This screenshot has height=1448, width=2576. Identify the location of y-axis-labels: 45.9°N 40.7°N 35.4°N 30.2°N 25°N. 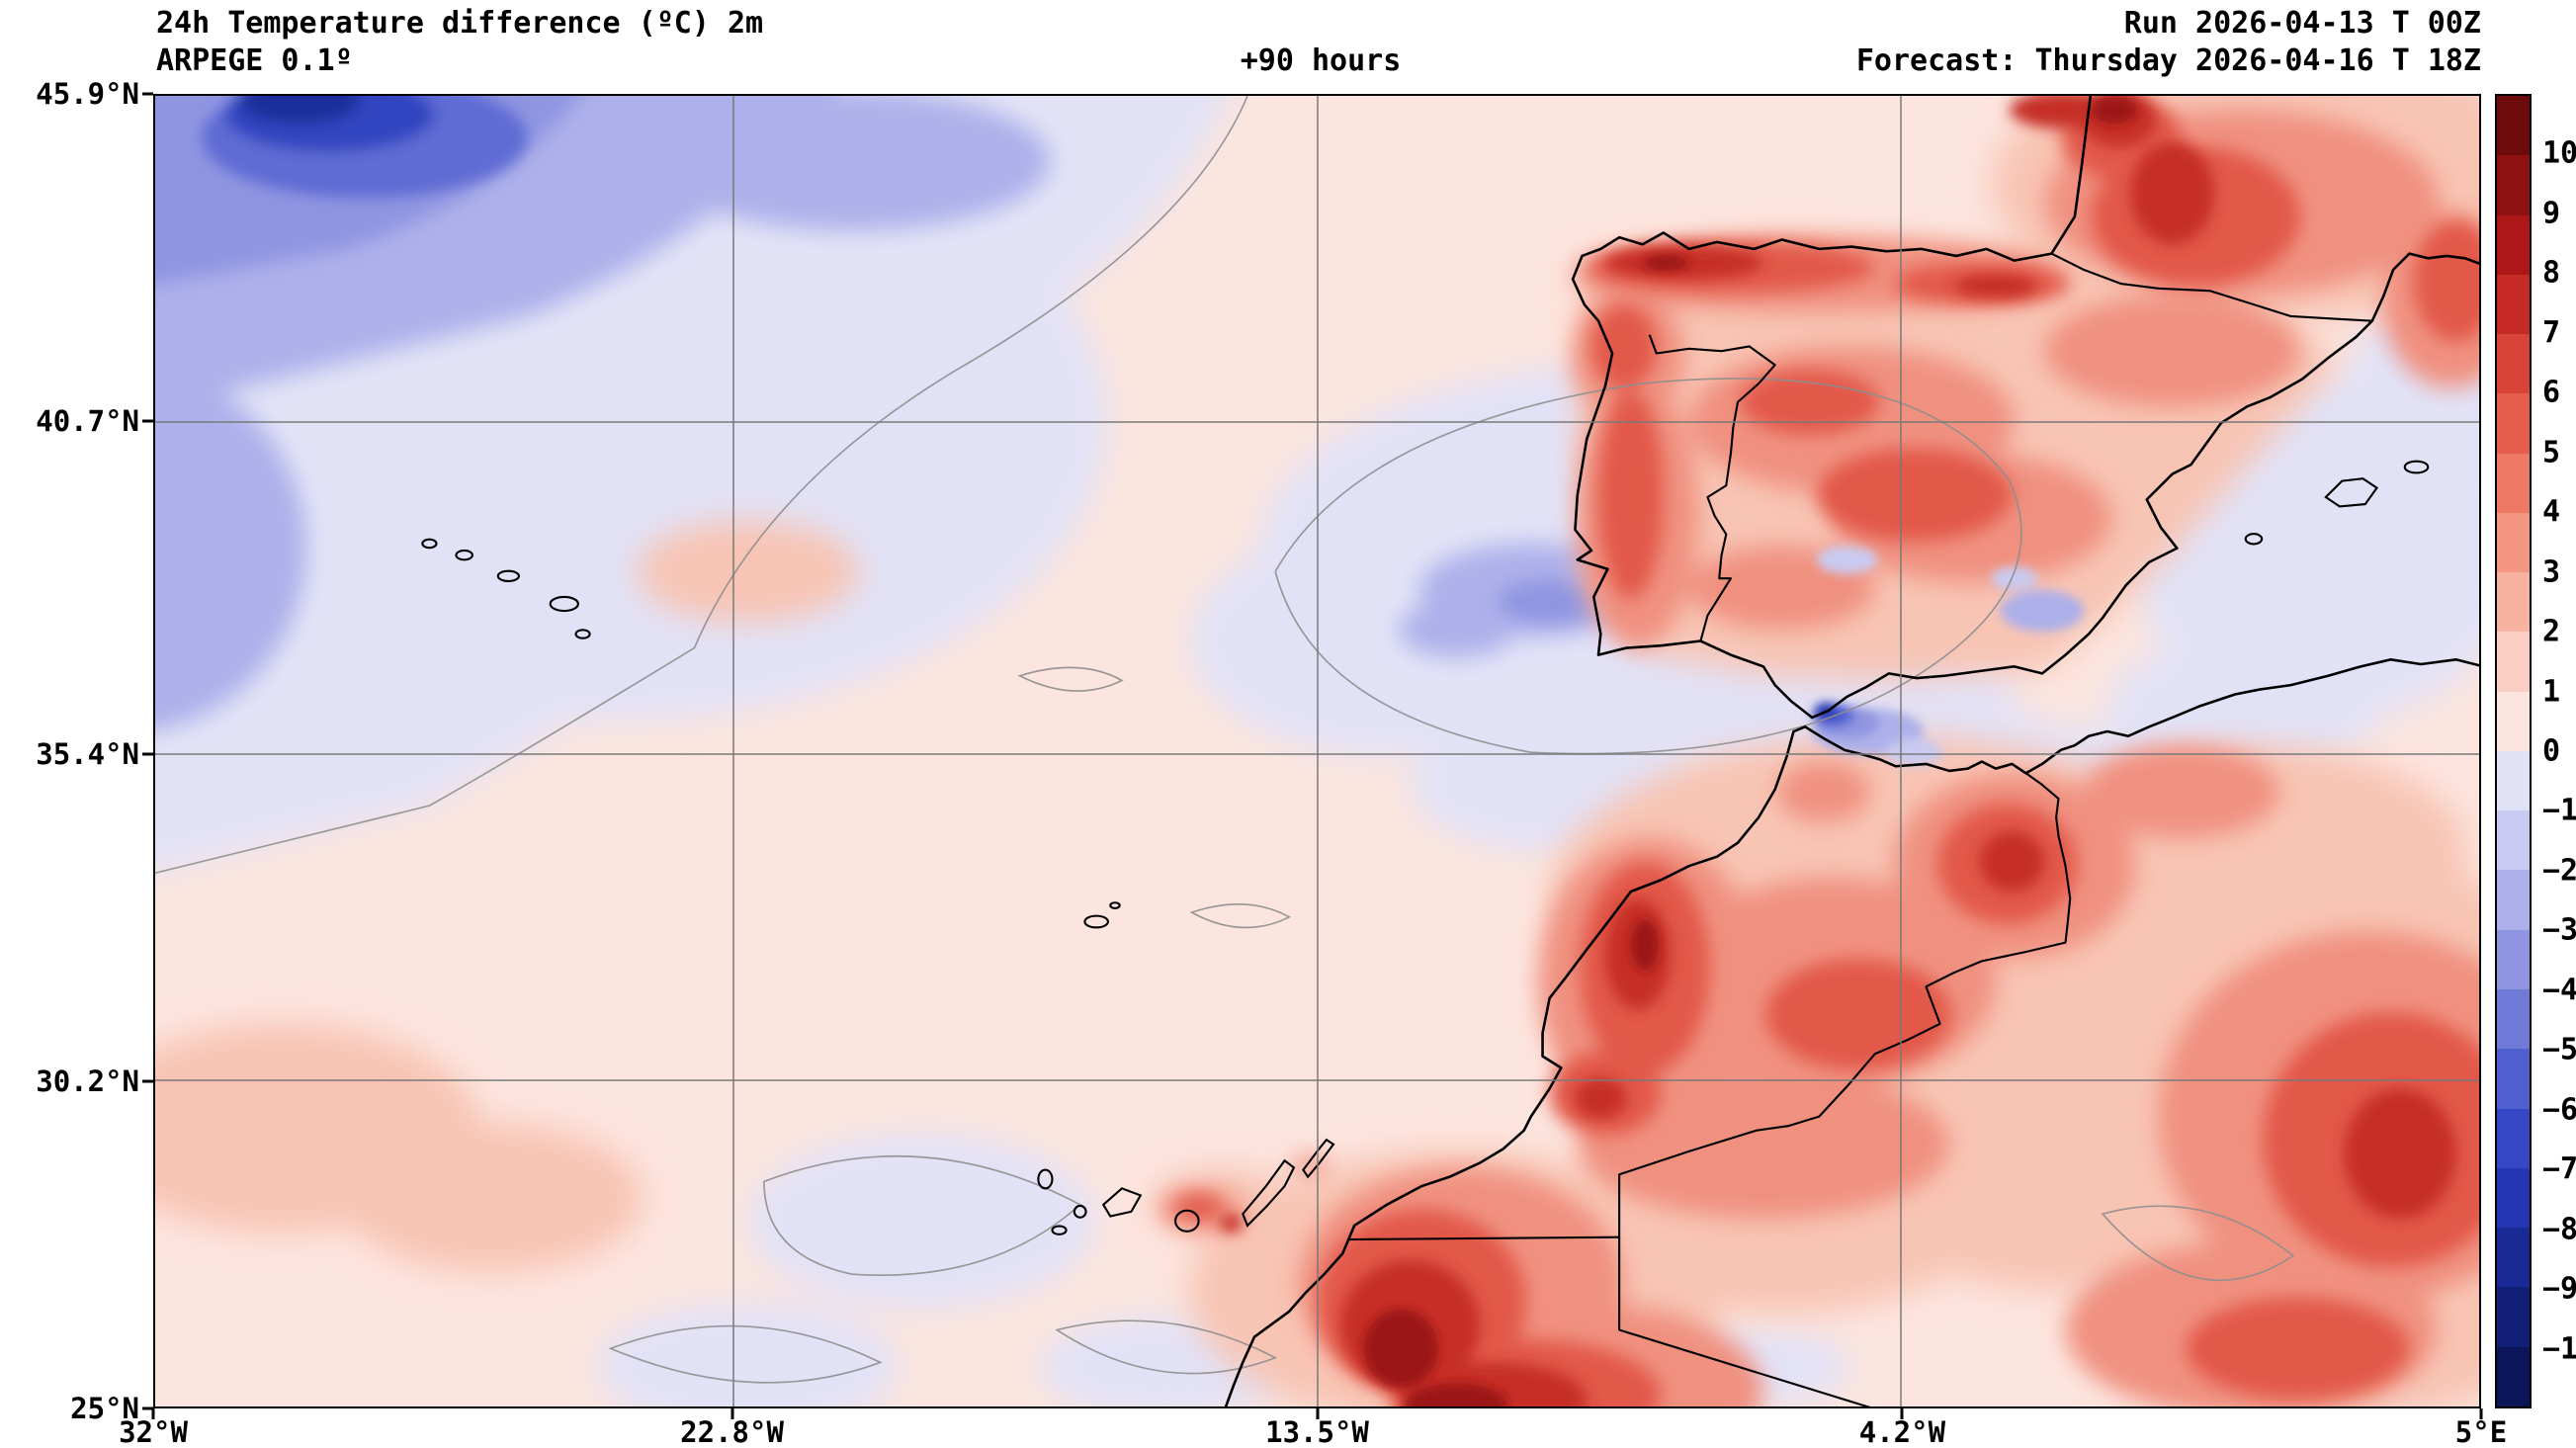
(72, 751).